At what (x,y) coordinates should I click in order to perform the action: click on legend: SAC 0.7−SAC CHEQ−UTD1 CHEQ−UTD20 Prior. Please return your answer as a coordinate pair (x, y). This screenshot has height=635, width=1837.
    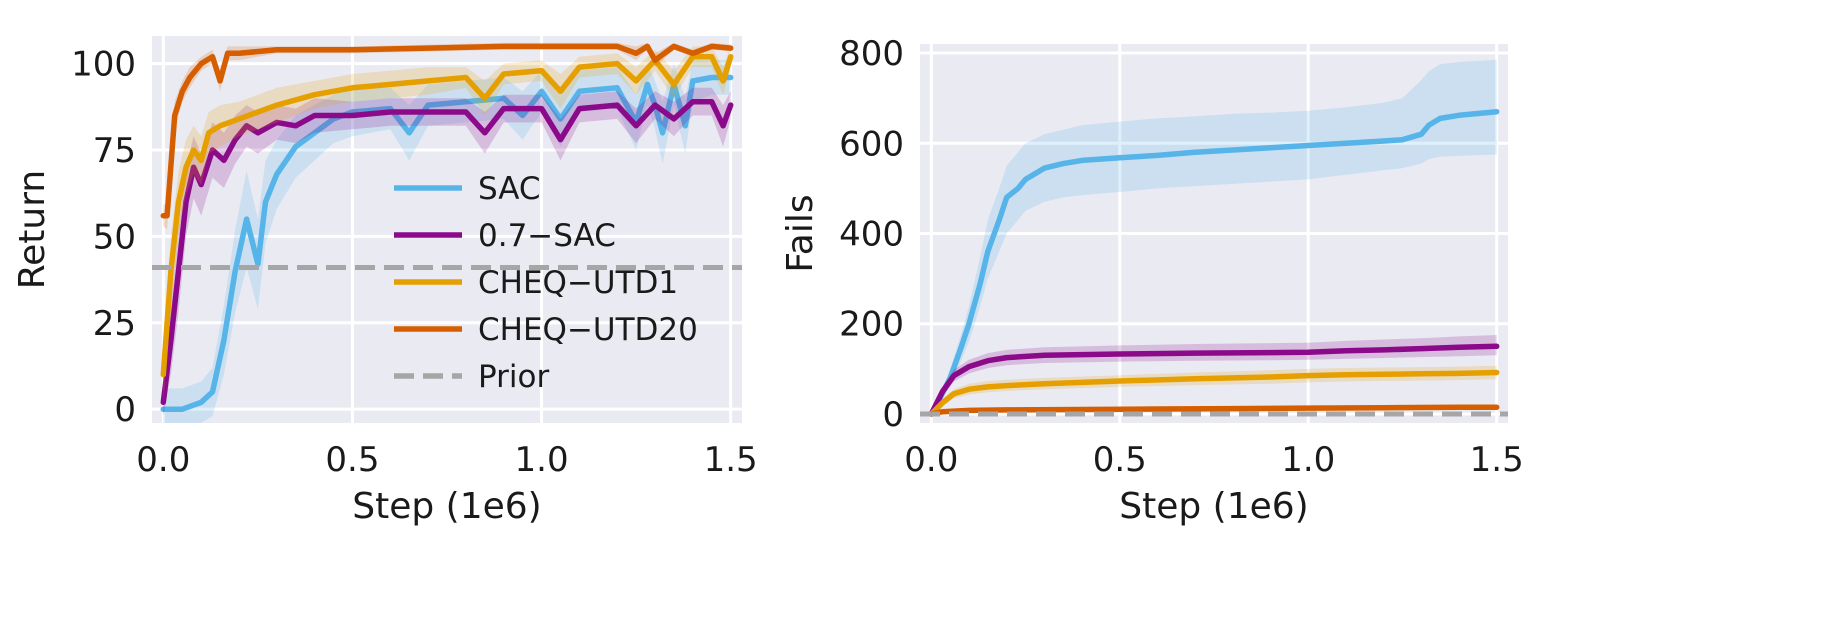
    Looking at the image, I should click on (546, 283).